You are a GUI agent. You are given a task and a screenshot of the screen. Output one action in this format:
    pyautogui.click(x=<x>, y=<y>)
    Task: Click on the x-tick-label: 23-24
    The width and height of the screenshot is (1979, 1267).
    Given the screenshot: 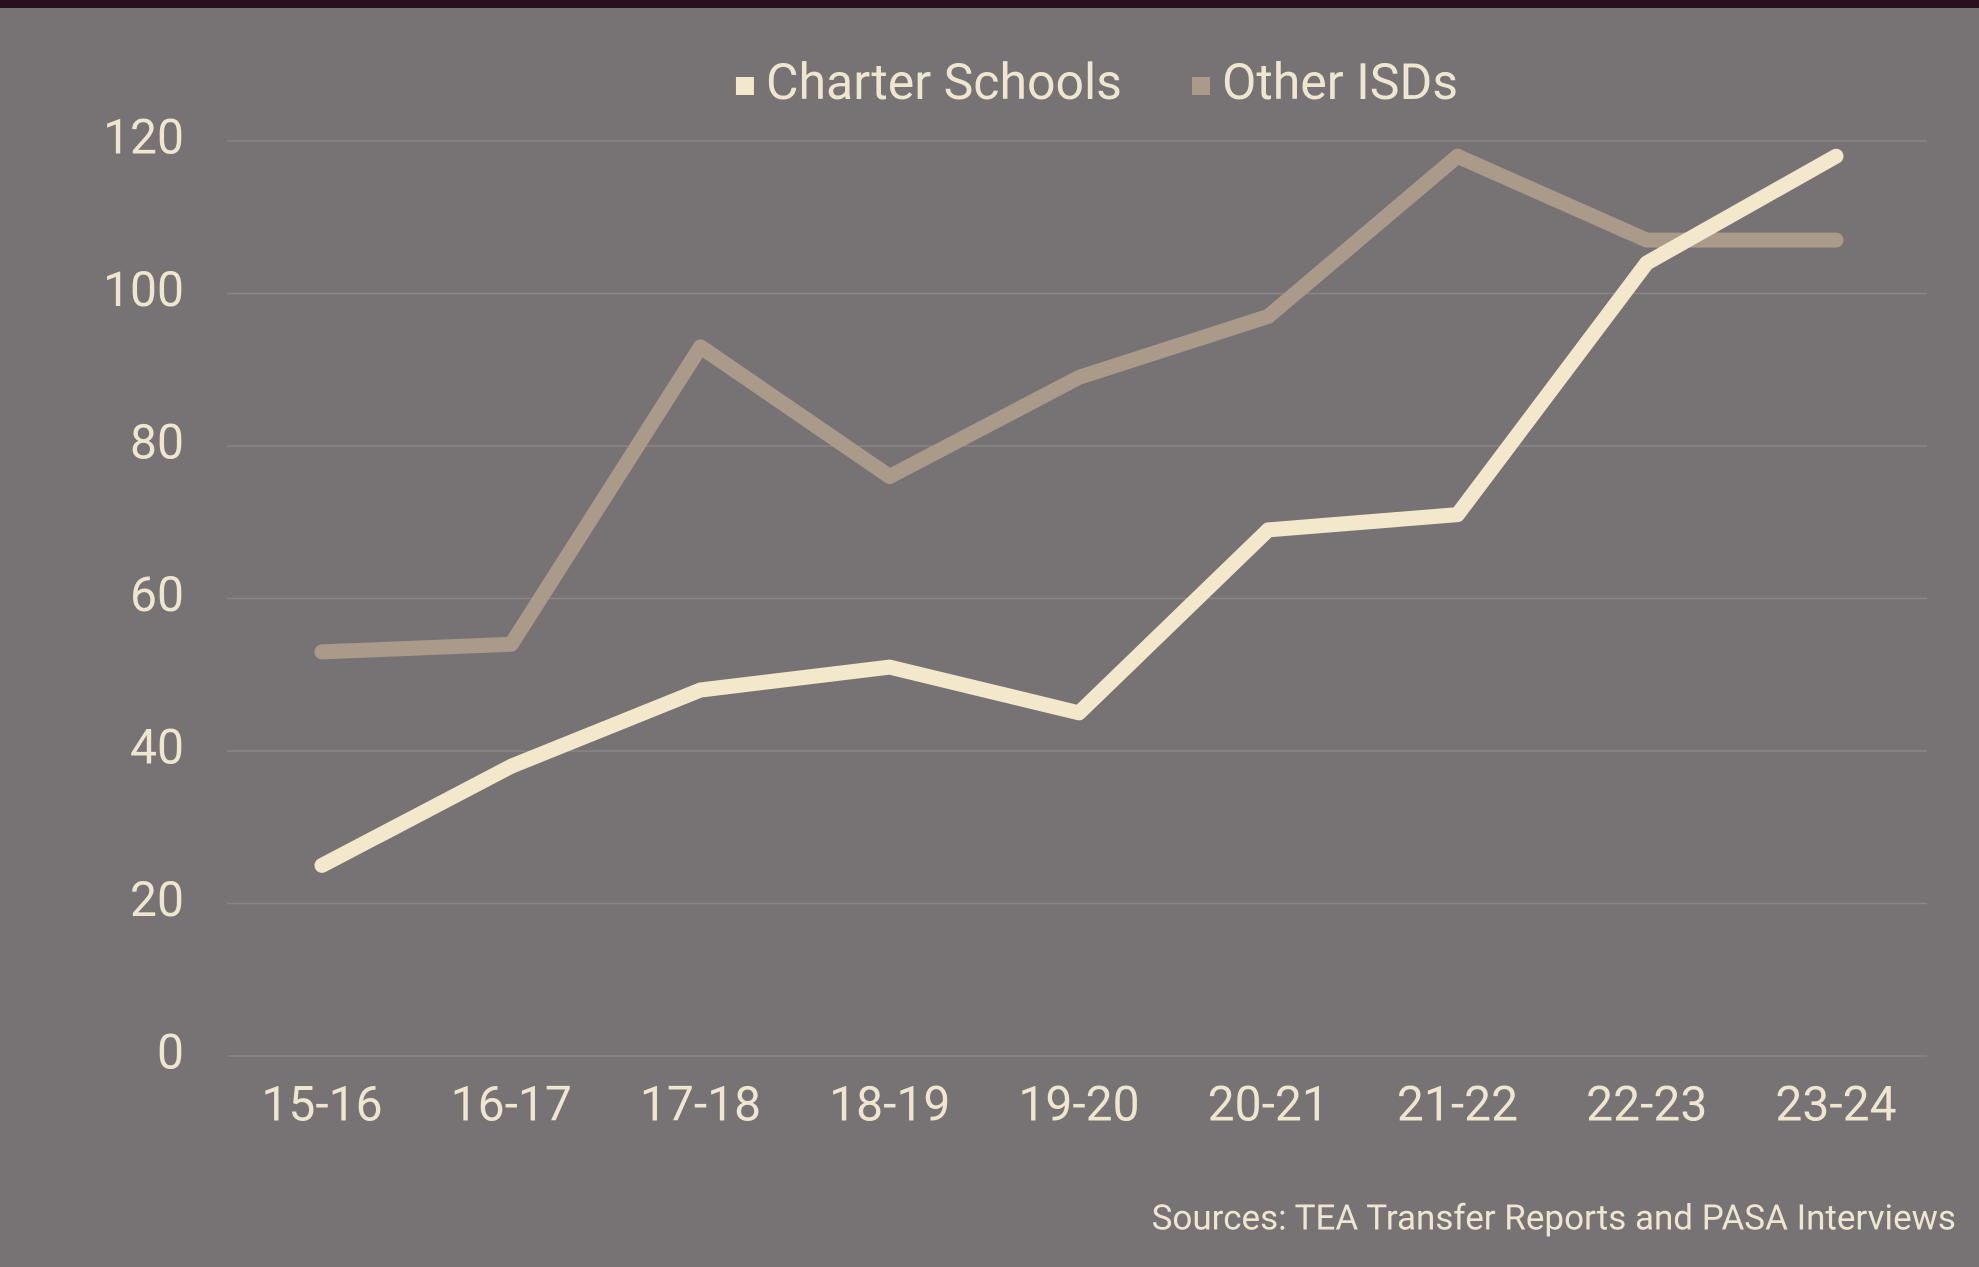 What is the action you would take?
    pyautogui.click(x=1835, y=1104)
    